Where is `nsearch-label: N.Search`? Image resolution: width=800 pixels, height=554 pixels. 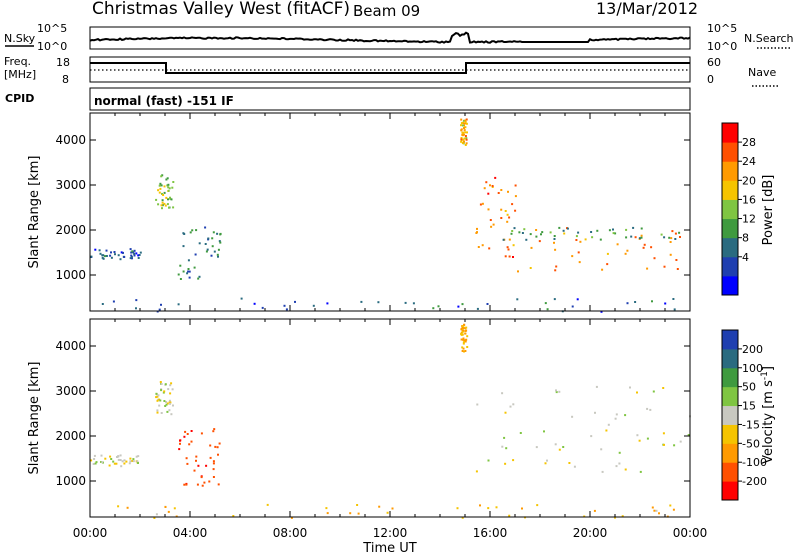 nsearch-label: N.Search is located at coordinates (769, 38).